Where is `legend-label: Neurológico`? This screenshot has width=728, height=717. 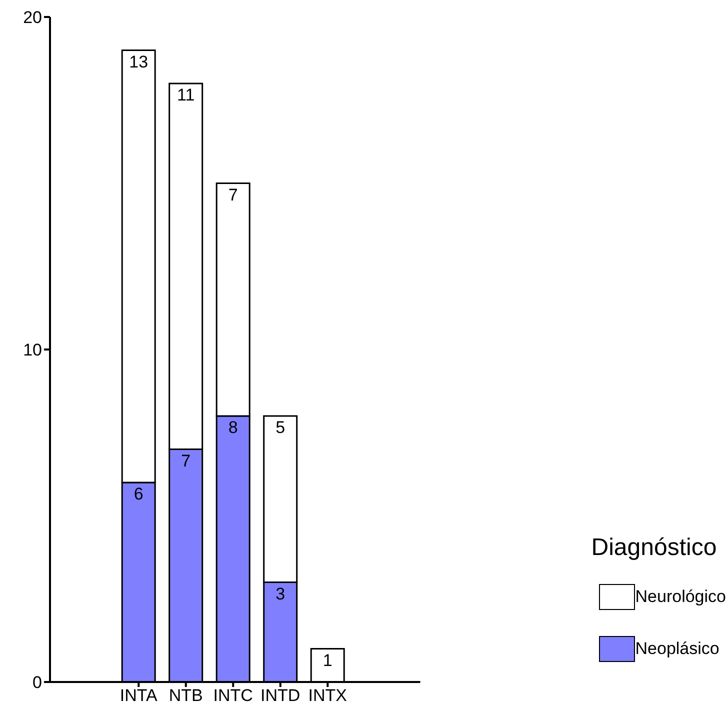 legend-label: Neurológico is located at coordinates (680, 597).